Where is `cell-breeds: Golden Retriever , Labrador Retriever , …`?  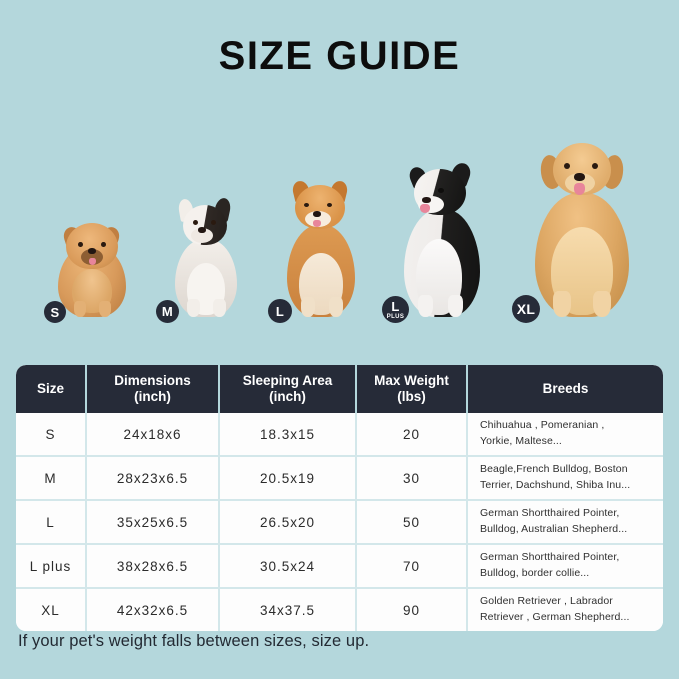 cell-breeds: Golden Retriever , Labrador Retriever , … is located at coordinates (565, 610).